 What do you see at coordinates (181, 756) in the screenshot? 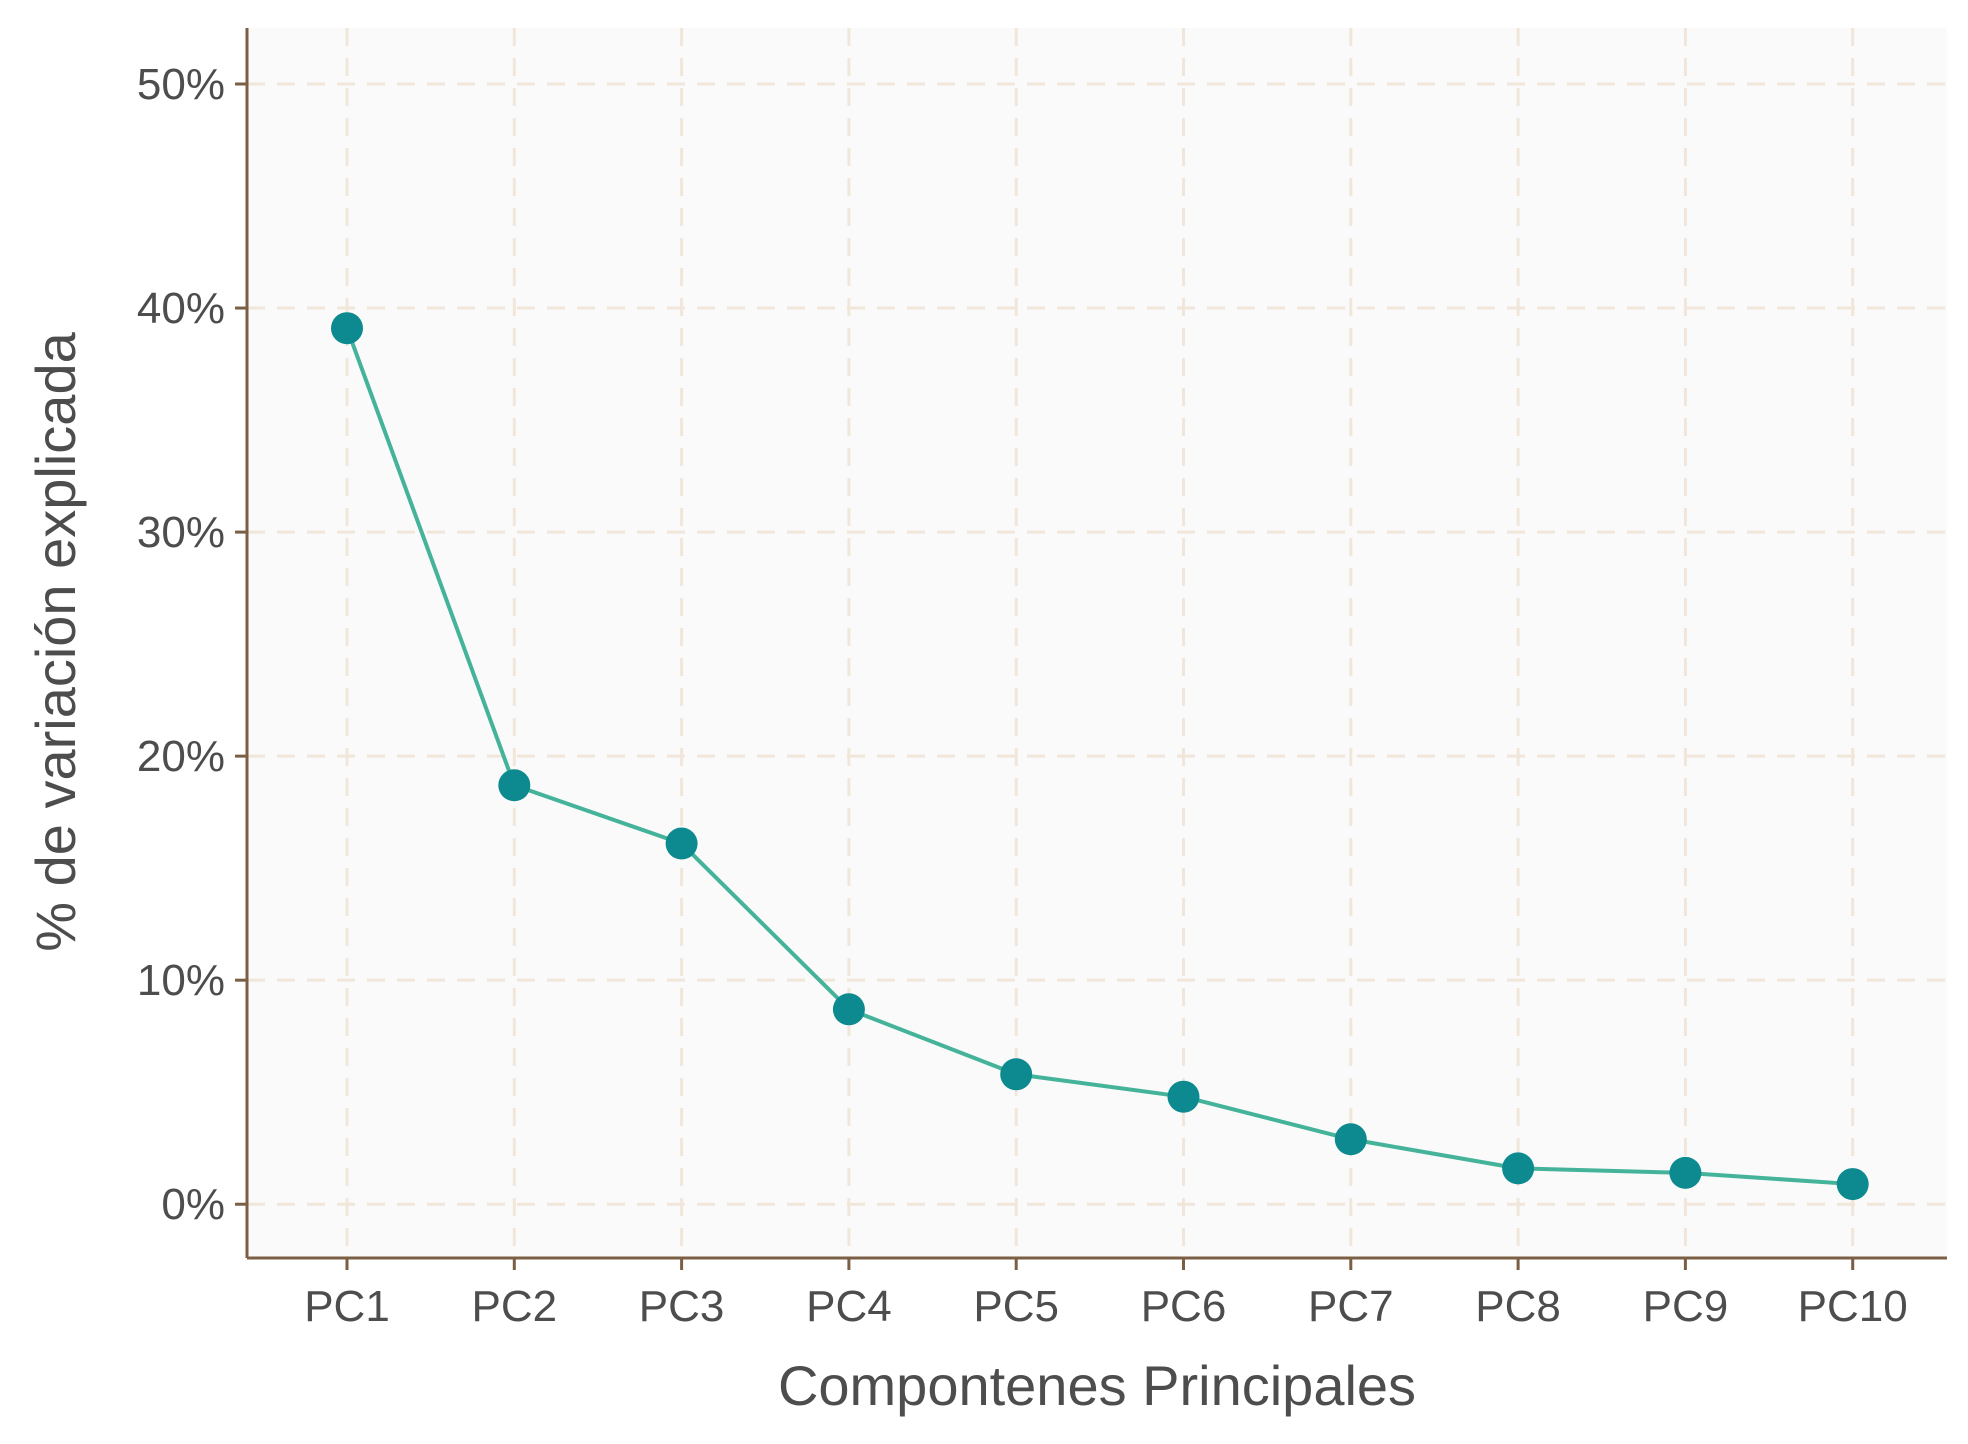
I see `y-tick-label: 20%` at bounding box center [181, 756].